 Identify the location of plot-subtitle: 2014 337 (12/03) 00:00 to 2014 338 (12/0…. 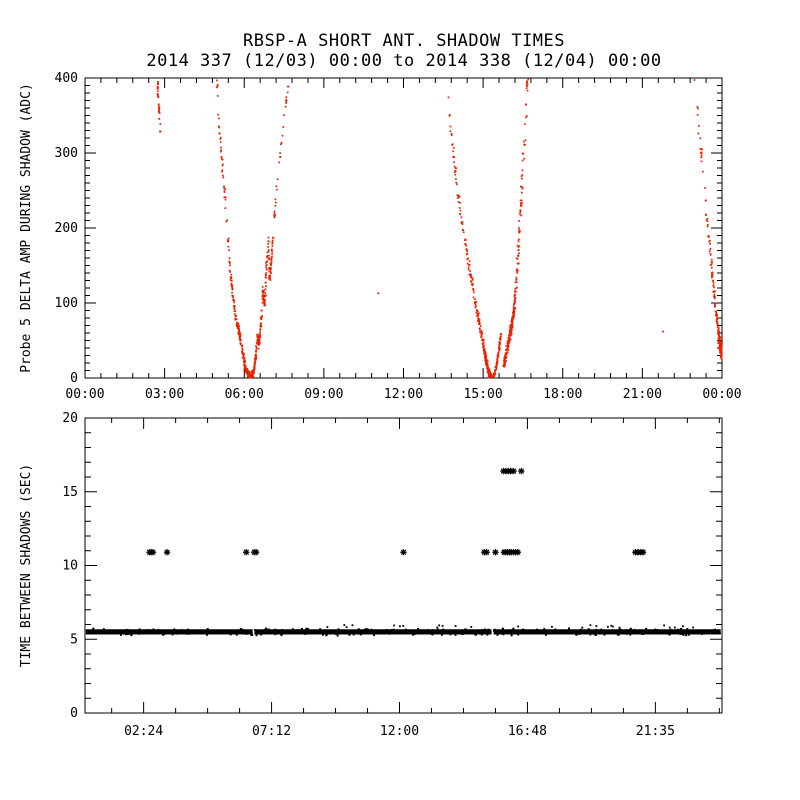
(404, 61).